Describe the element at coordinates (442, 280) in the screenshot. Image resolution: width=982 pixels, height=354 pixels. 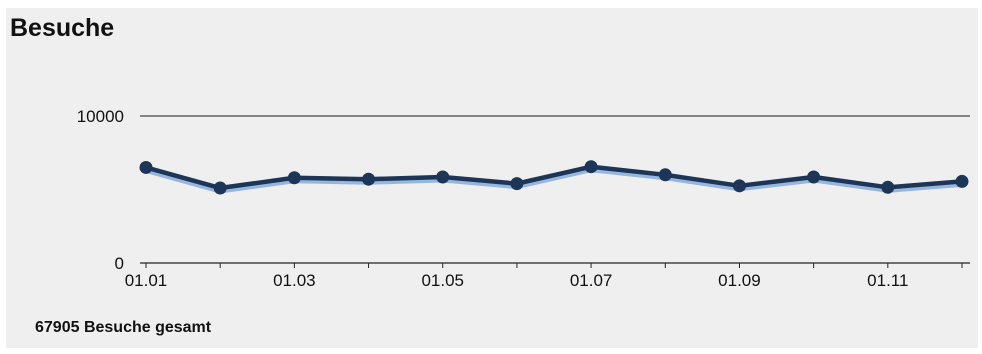
I see `x-tick-label: 01.05` at that location.